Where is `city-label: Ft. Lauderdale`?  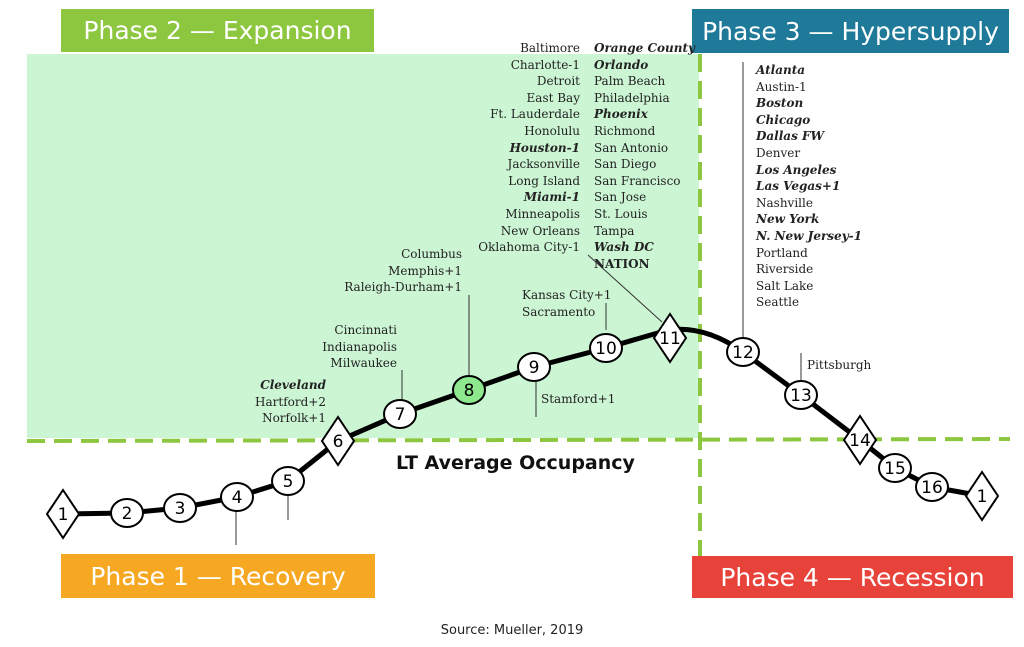
city-label: Ft. Lauderdale is located at coordinates (535, 114).